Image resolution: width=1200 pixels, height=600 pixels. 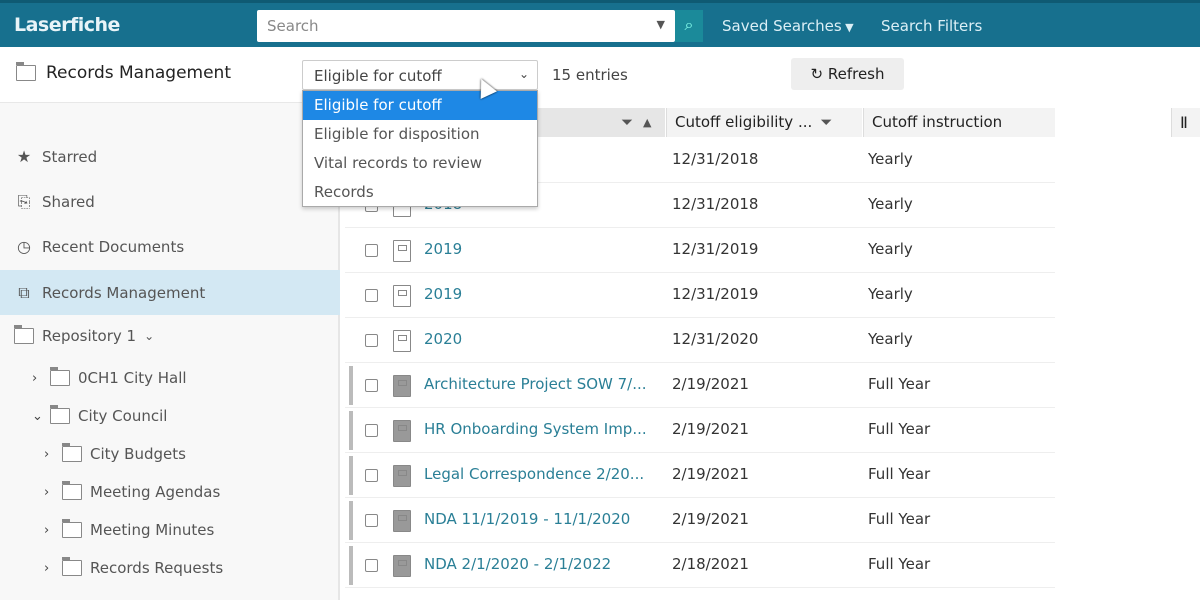 I want to click on cutoff-eligibility-column-header: Cutoff eligibility ... ⏷, so click(x=764, y=122).